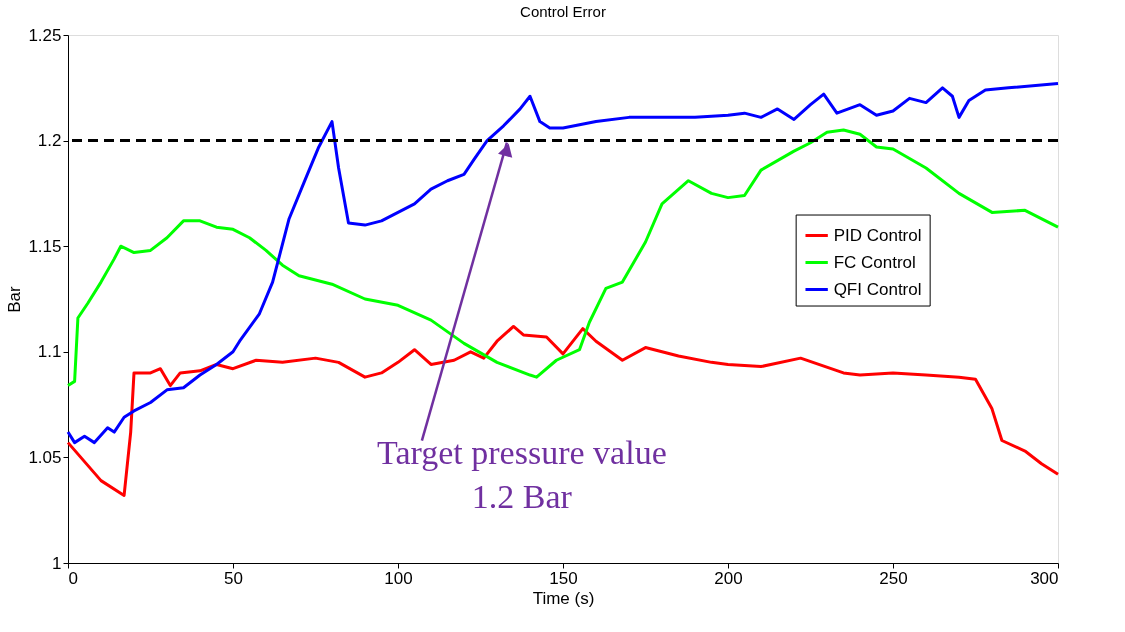  I want to click on y-tick-label: 1, so click(57, 563).